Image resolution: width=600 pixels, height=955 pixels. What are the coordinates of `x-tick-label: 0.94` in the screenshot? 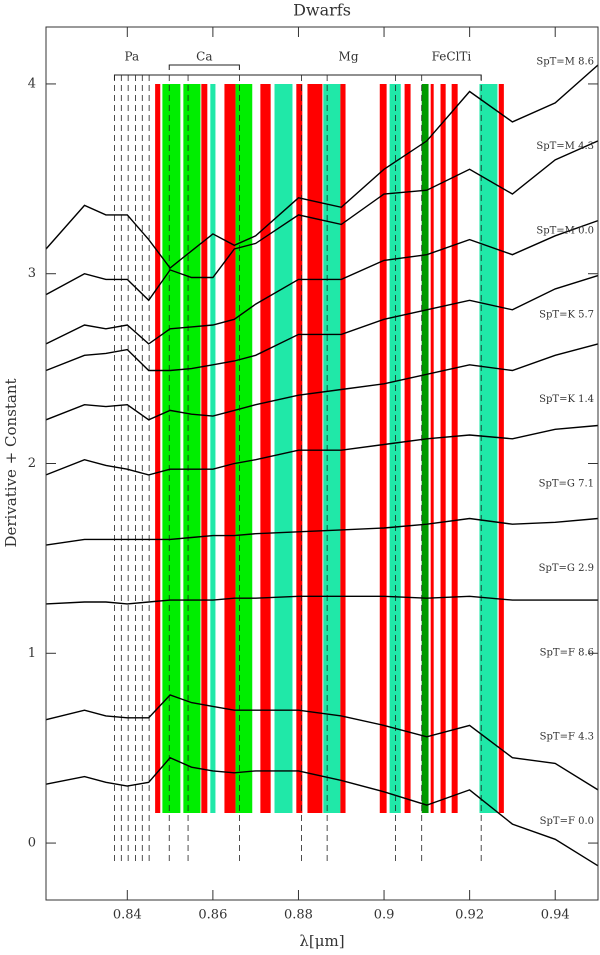 It's located at (555, 915).